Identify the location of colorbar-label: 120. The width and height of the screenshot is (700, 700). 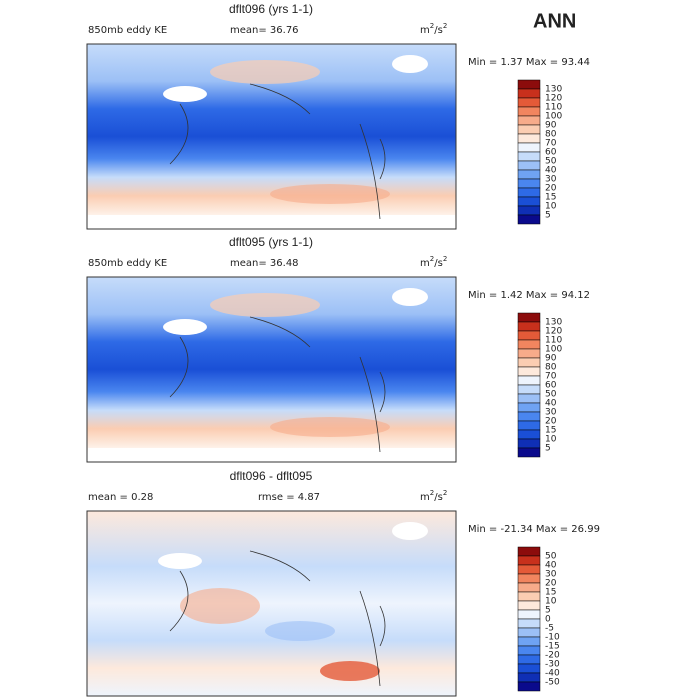
(553, 332).